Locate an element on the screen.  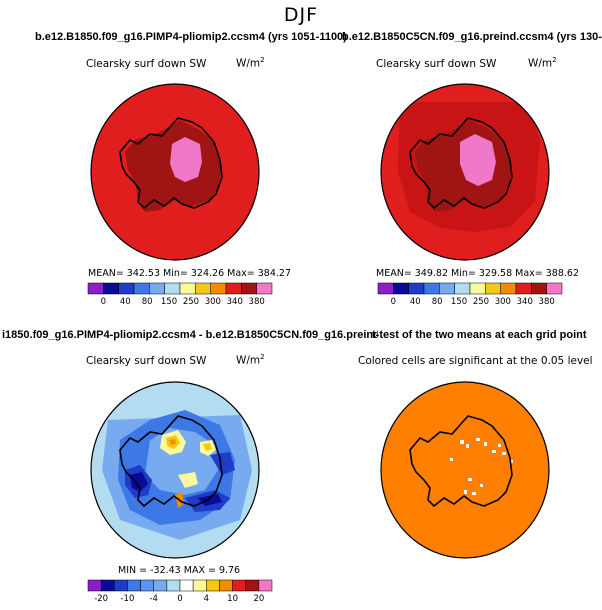
panel2-colorbar-tick-label: 0 is located at coordinates (393, 302).